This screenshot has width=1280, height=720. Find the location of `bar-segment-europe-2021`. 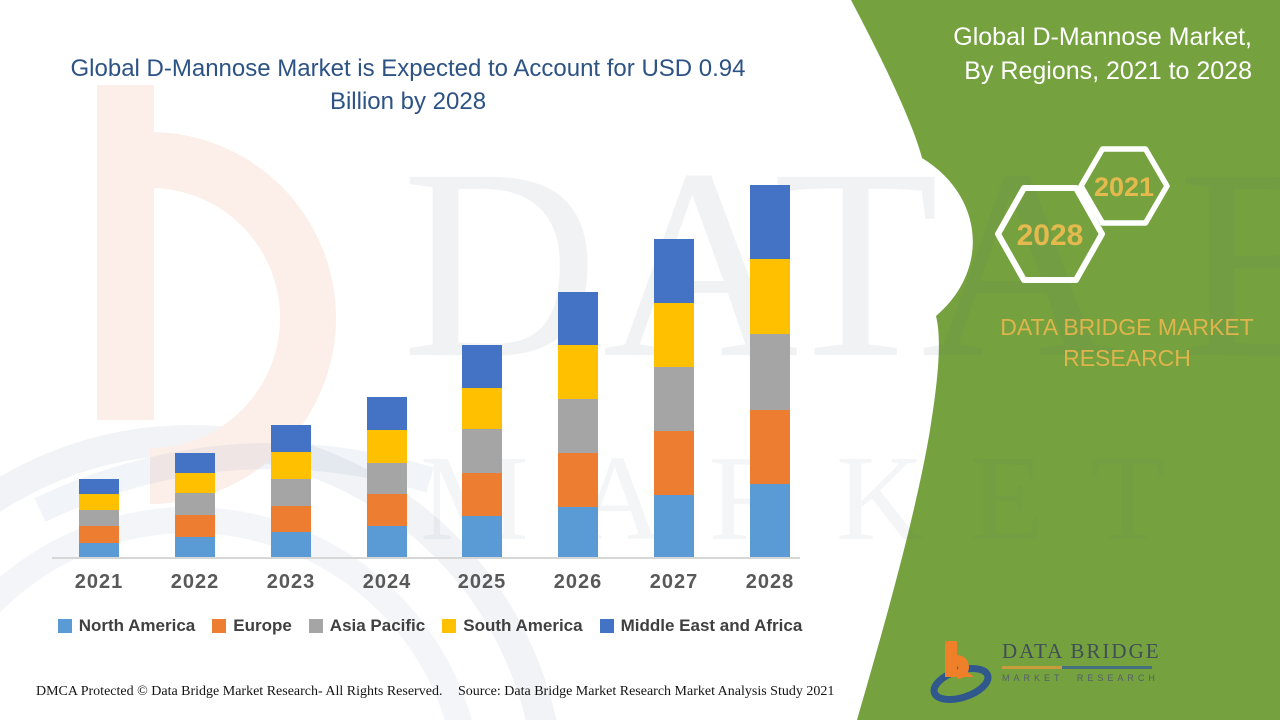

bar-segment-europe-2021 is located at coordinates (99, 534).